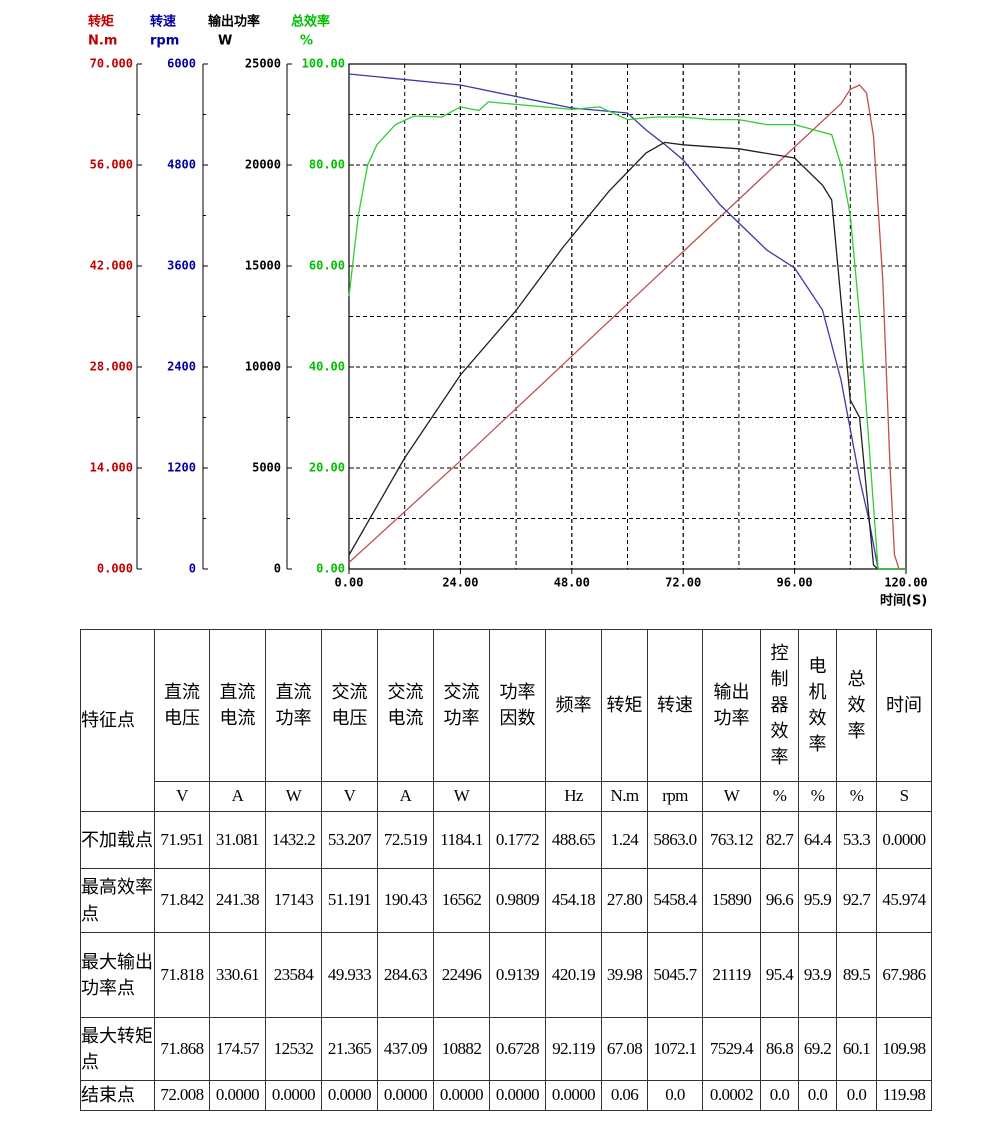 The width and height of the screenshot is (1000, 1129). I want to click on data-cell: 0.9139, so click(517, 975).